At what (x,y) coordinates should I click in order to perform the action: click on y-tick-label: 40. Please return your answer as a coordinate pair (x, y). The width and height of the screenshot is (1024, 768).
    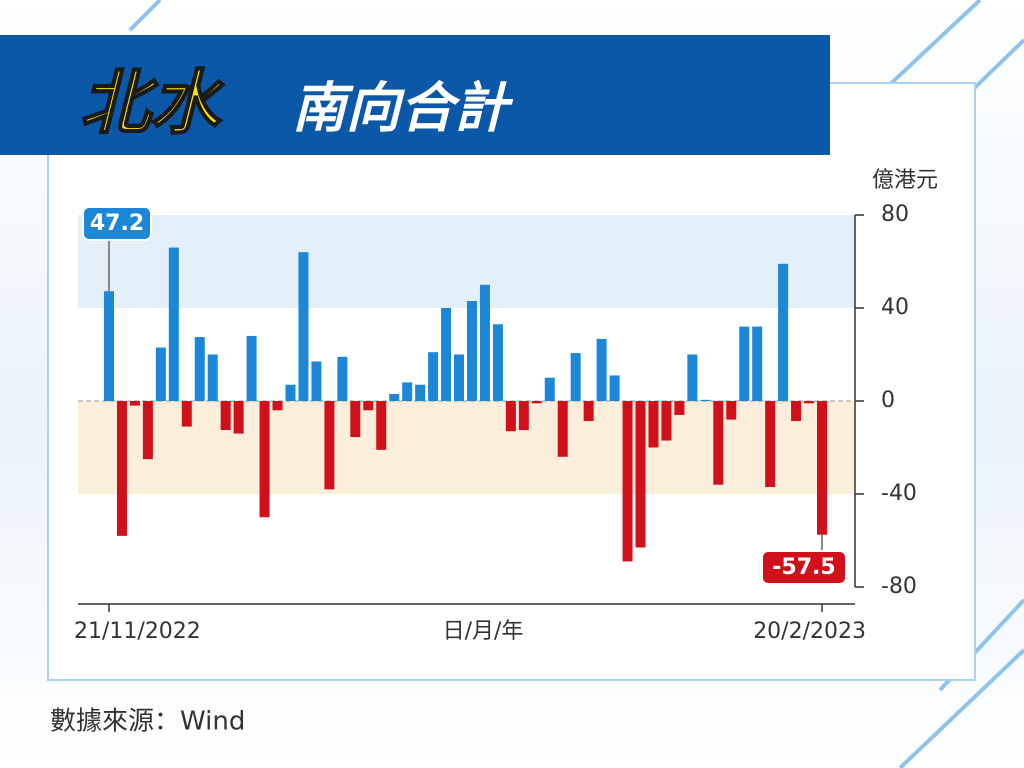
    Looking at the image, I should click on (895, 307).